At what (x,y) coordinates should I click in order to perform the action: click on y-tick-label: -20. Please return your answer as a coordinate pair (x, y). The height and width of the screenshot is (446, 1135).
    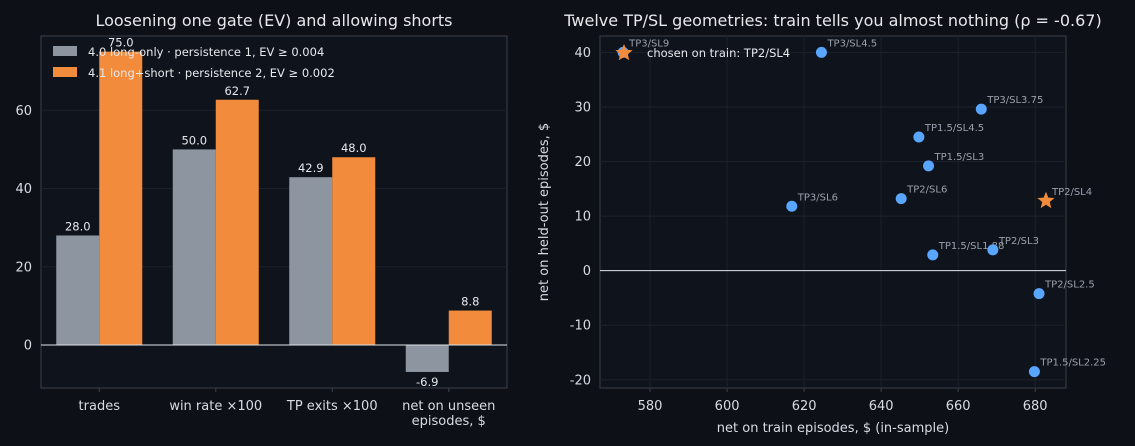
    Looking at the image, I should click on (580, 380).